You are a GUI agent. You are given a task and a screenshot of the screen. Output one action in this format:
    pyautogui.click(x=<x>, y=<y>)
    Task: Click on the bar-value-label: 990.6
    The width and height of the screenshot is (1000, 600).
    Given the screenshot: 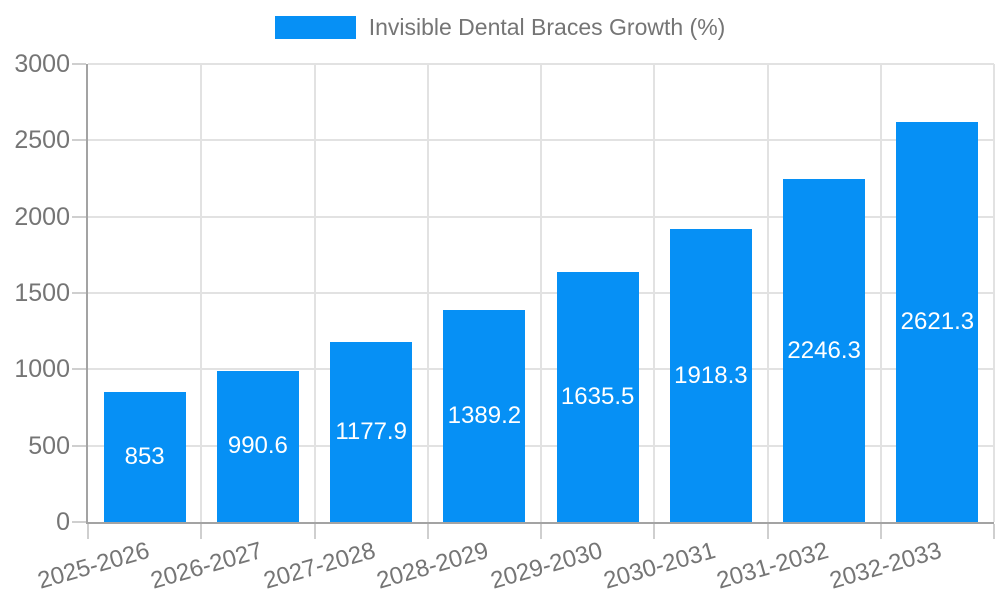 What is the action you would take?
    pyautogui.click(x=257, y=446)
    